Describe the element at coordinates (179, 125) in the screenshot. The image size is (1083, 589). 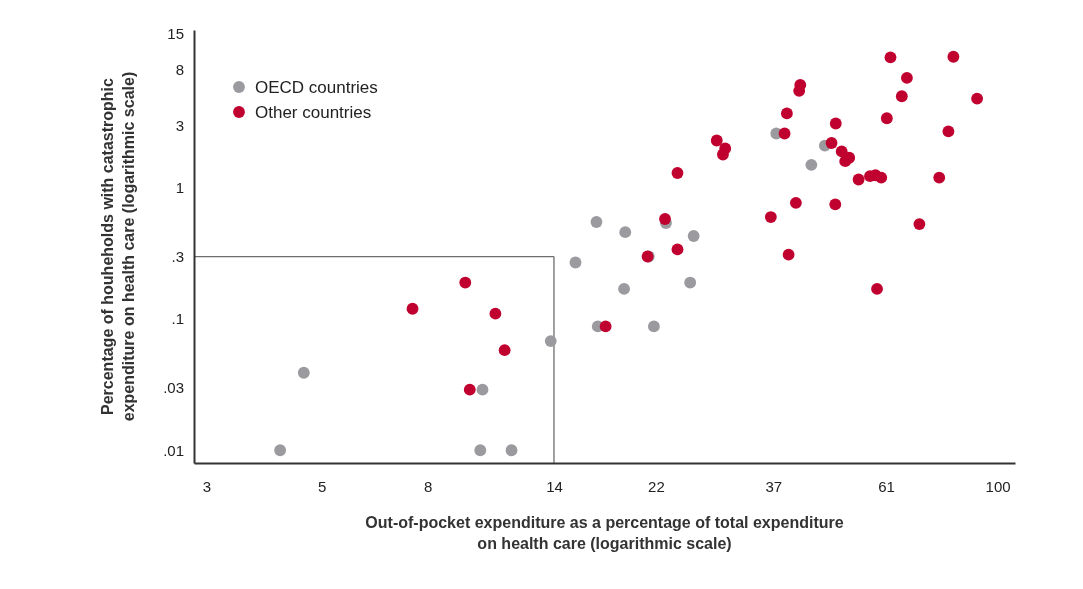
I see `y-tick-label: 3` at that location.